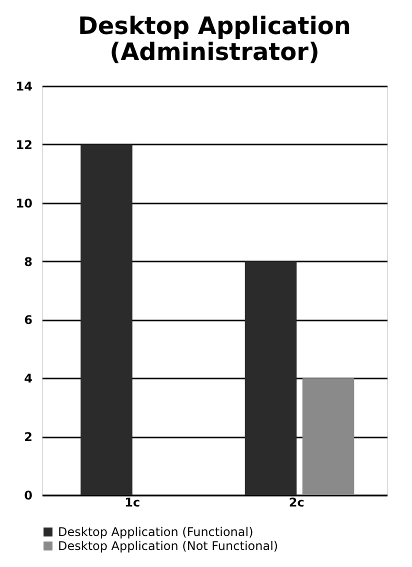 The height and width of the screenshot is (567, 412). Describe the element at coordinates (24, 203) in the screenshot. I see `y-tick-label: 10` at that location.